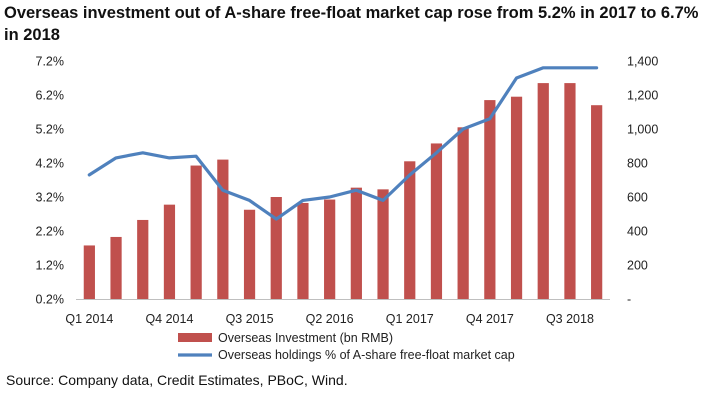  I want to click on x-tick-label: Q2 2016, so click(330, 319).